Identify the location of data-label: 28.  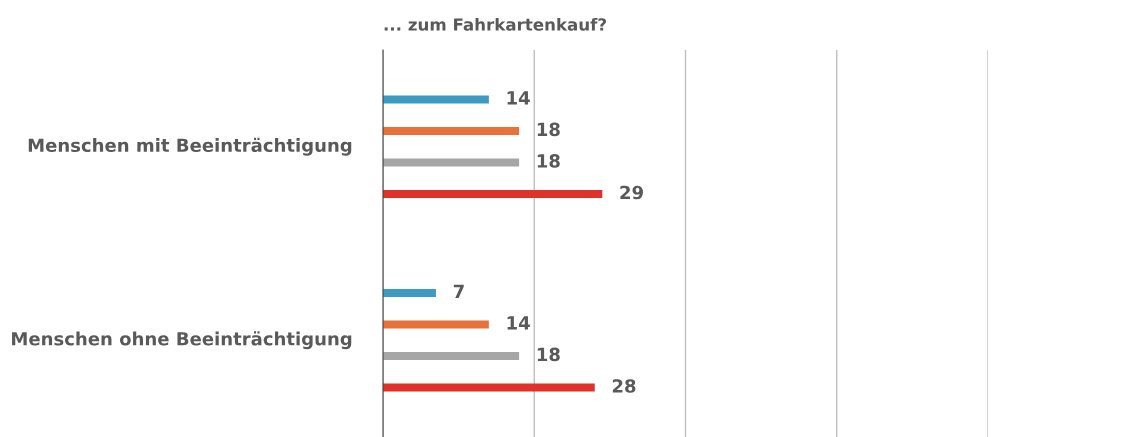
(624, 386).